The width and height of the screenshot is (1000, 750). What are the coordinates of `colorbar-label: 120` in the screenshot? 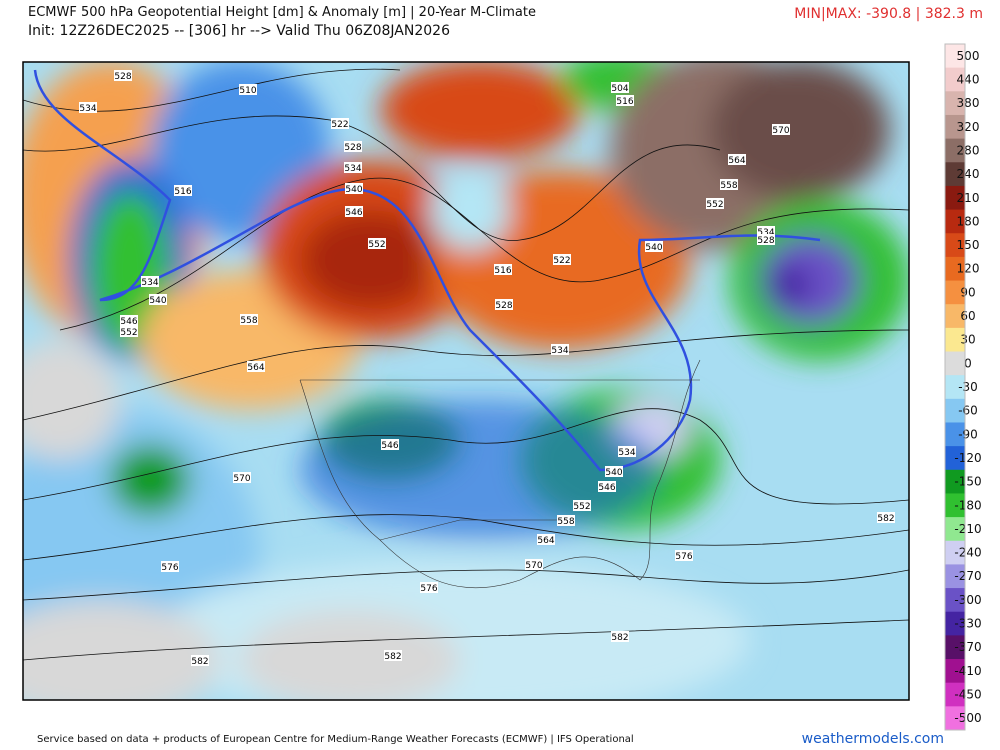 It's located at (968, 269).